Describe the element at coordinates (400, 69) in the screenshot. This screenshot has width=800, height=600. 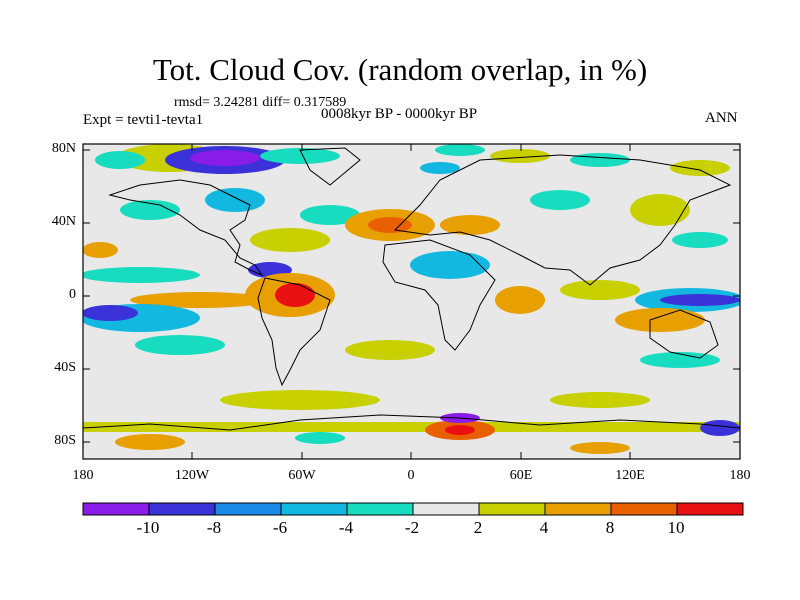
I see `figure-title: Tot. Cloud Cov. (random overlap, in %)` at that location.